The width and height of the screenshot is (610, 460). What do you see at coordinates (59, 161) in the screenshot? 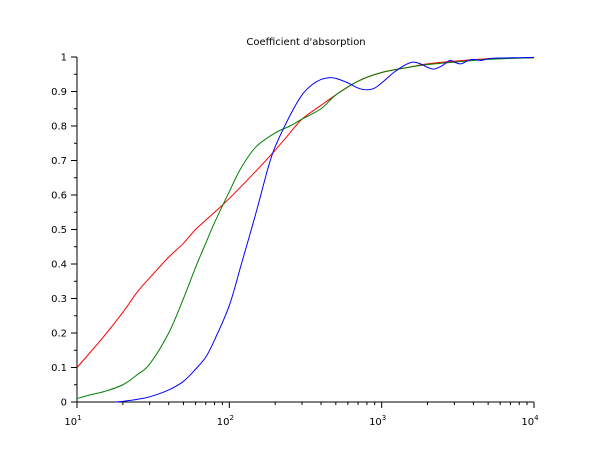
I see `y-tick-label: 0.7` at bounding box center [59, 161].